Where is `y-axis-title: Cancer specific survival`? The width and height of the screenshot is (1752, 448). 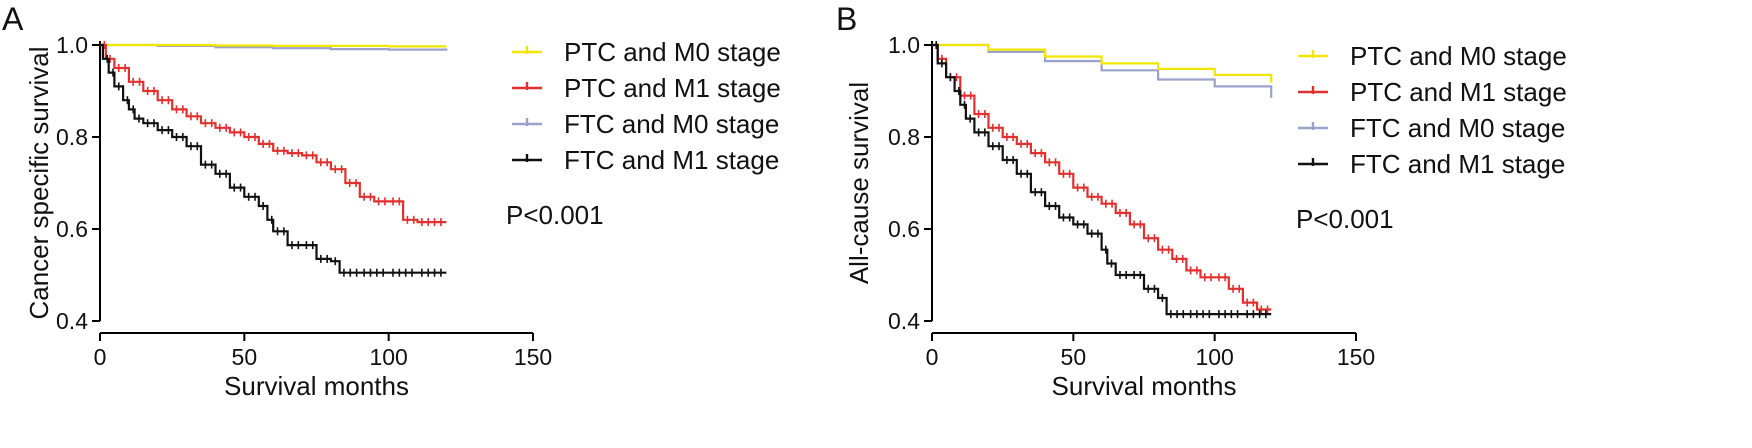
y-axis-title: Cancer specific survival is located at coordinates (39, 182).